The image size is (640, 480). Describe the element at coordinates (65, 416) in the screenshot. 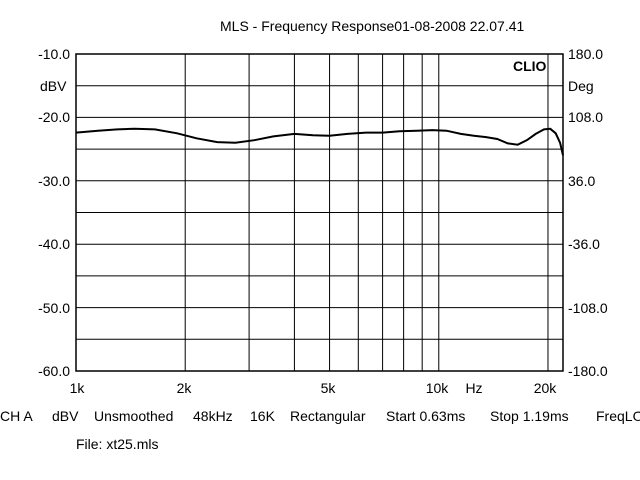

I see `status-unit: dBV` at that location.